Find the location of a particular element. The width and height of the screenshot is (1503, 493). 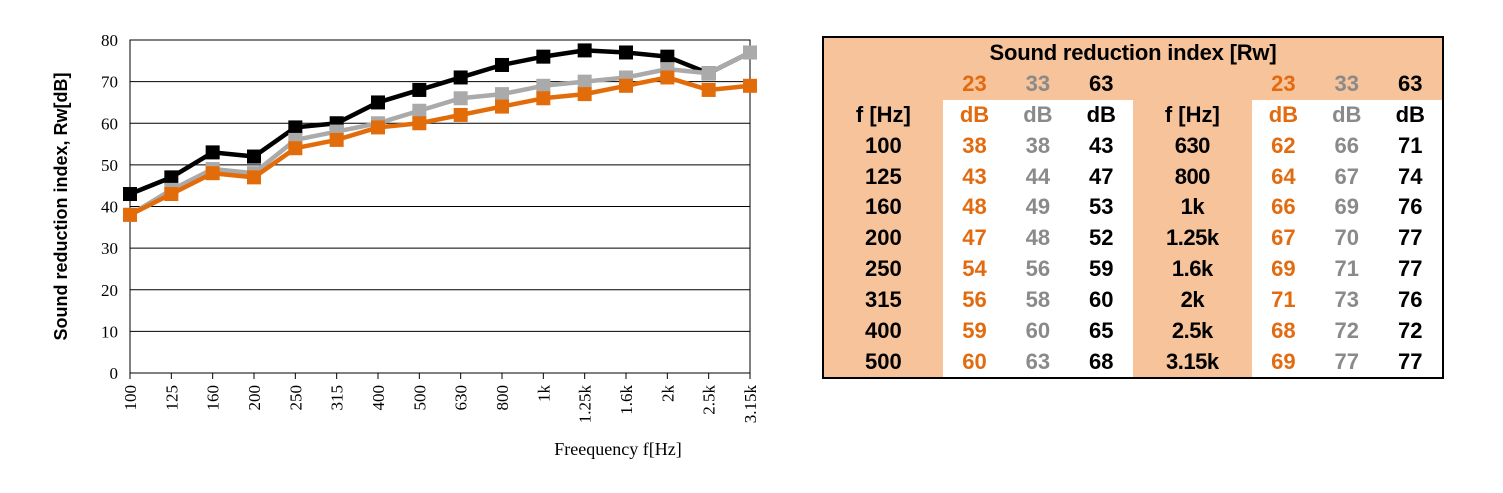

table-row: 250 54 56 59 1.6k 69 71 77 is located at coordinates (1133, 269).